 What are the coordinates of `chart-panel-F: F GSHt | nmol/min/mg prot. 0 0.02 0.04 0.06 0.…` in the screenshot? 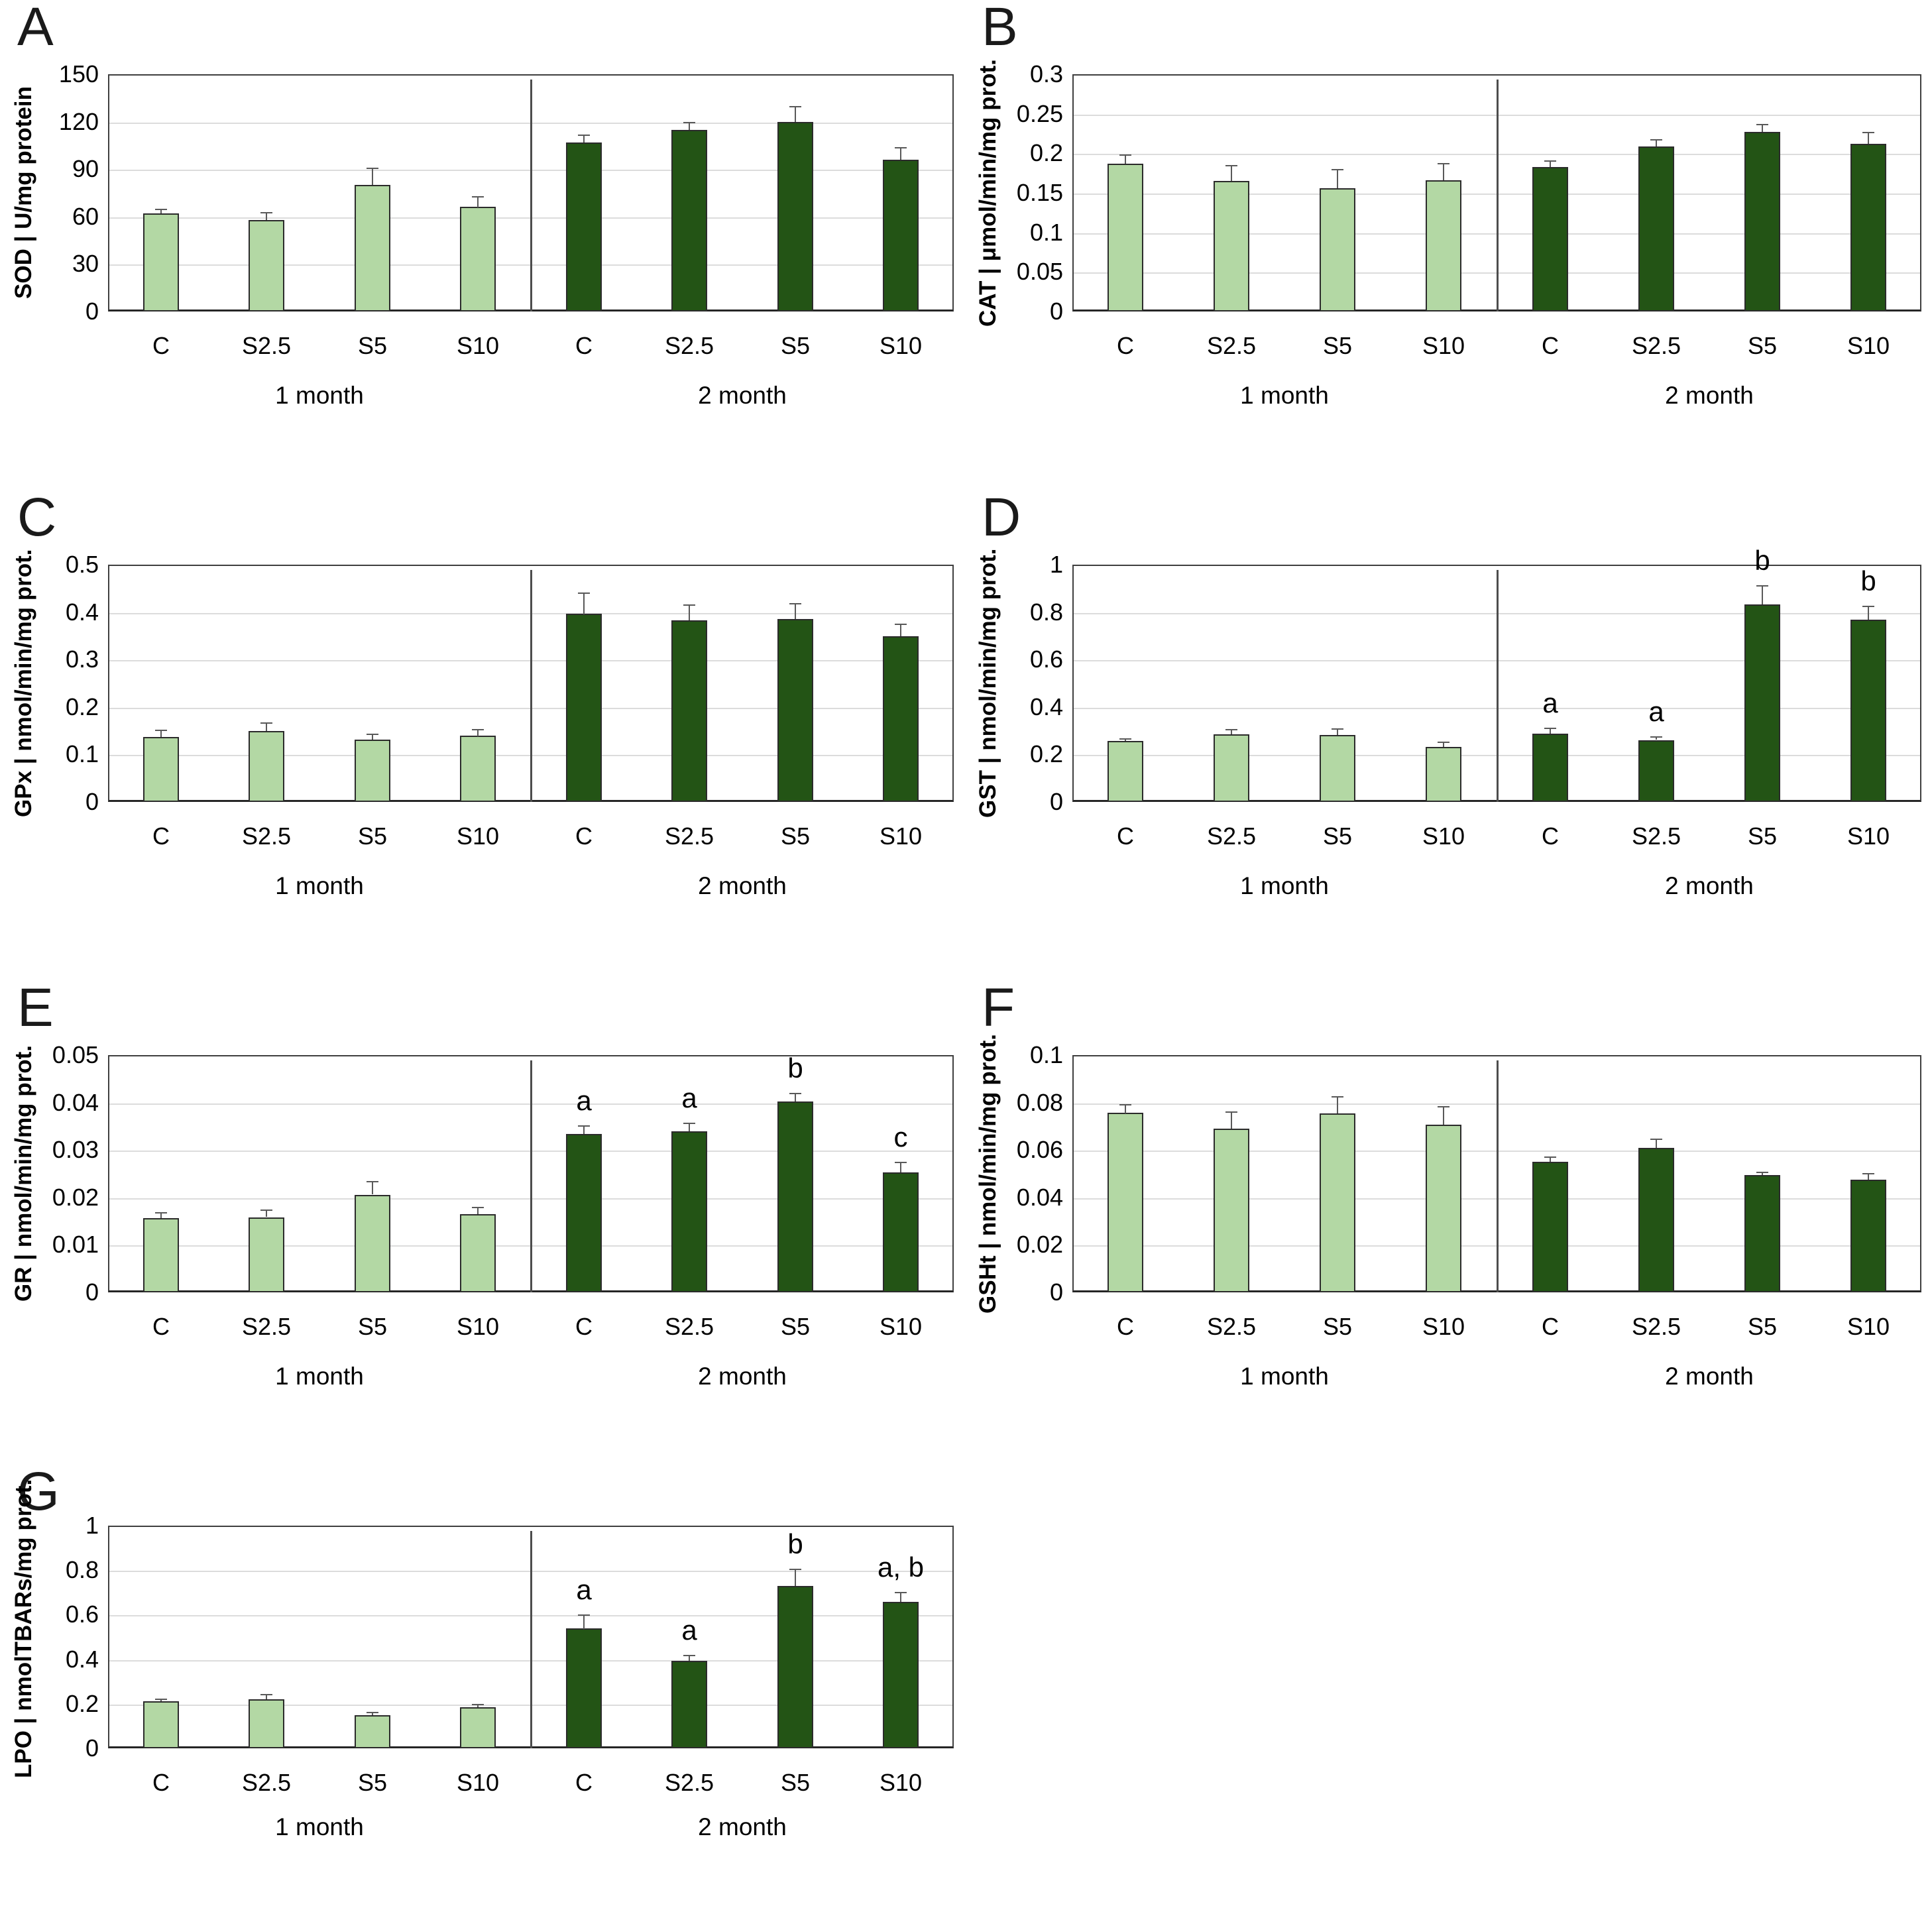 It's located at (1448, 1226).